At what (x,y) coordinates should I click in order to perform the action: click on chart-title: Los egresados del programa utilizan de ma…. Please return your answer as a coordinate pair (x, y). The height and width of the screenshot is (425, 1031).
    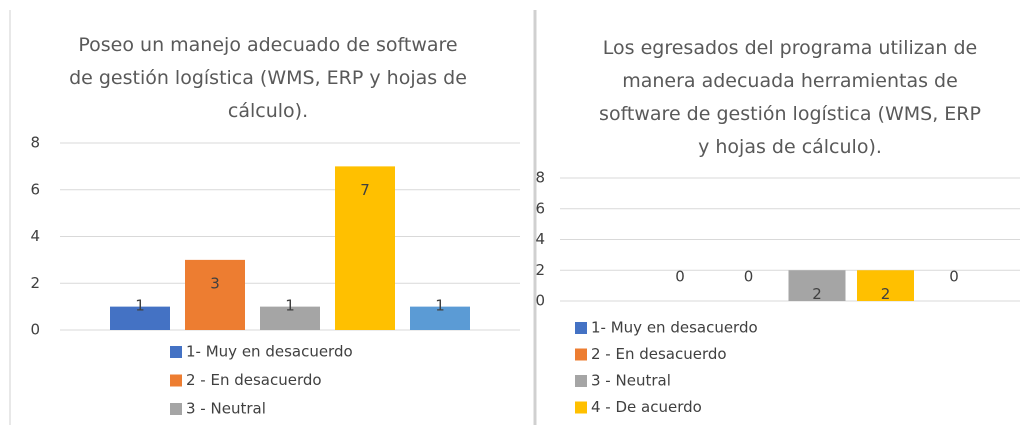
    Looking at the image, I should click on (790, 97).